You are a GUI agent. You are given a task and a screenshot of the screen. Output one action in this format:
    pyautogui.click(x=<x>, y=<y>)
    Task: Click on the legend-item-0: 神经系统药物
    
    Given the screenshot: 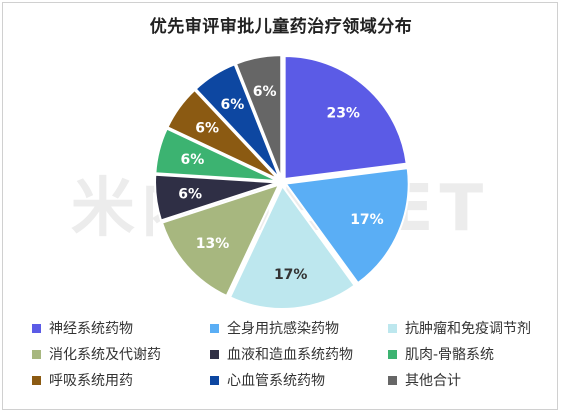 What is the action you would take?
    pyautogui.click(x=121, y=328)
    